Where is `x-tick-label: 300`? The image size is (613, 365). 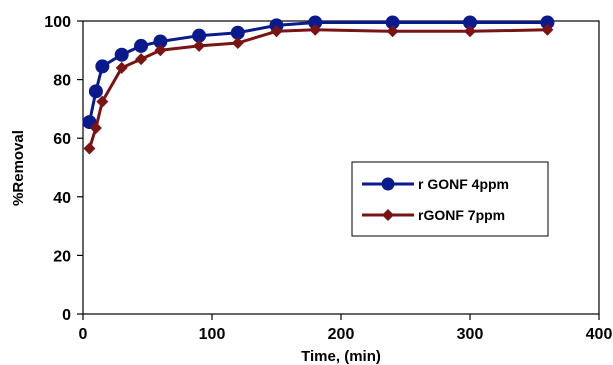 x-tick-label: 300 is located at coordinates (470, 334).